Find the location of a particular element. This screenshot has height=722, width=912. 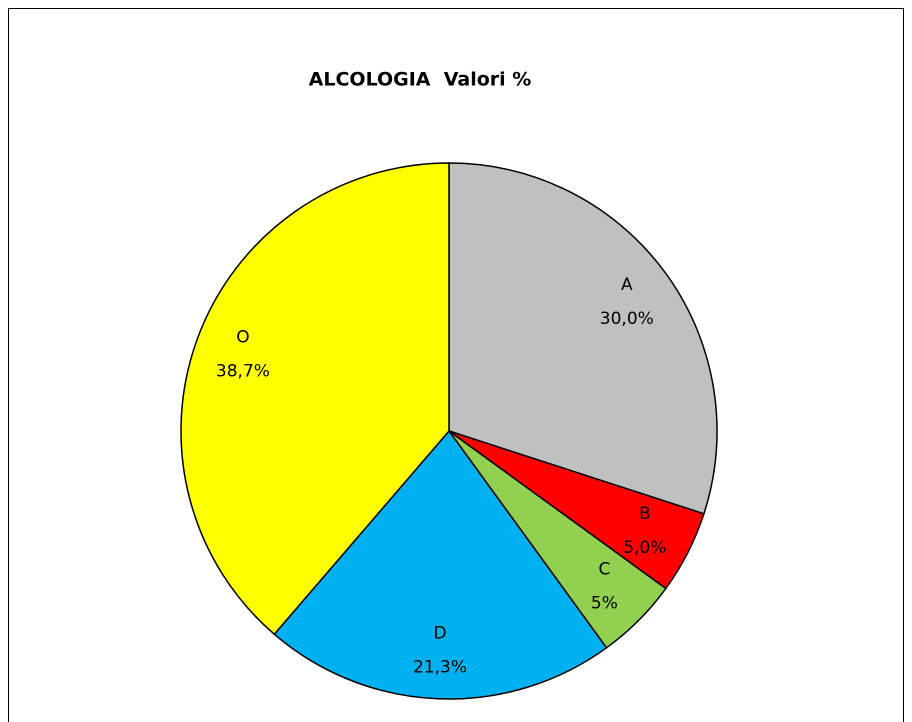

slice-category-label: O is located at coordinates (242, 338).